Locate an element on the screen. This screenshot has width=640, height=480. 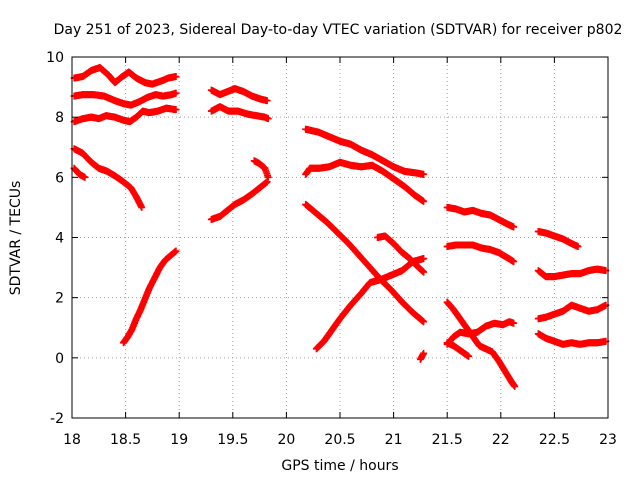
x-tick-label: 19.5 is located at coordinates (232, 440).